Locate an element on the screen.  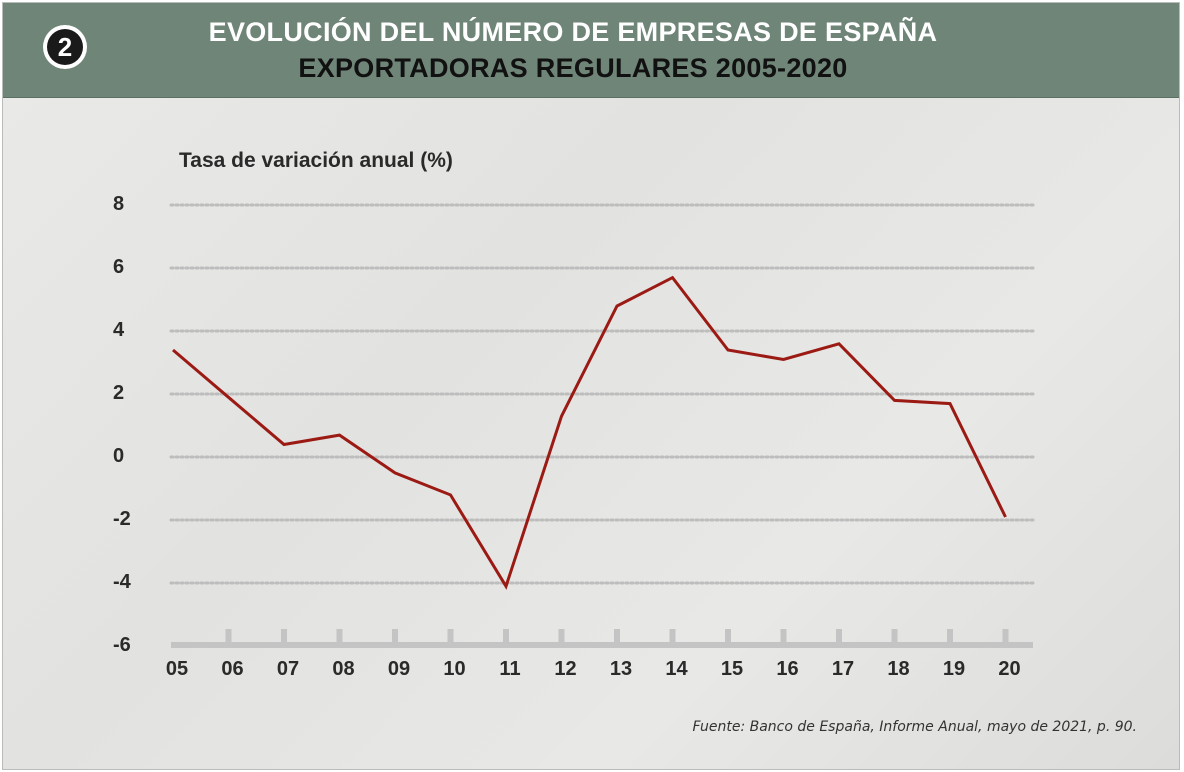
x-axis-line is located at coordinates (602, 645).